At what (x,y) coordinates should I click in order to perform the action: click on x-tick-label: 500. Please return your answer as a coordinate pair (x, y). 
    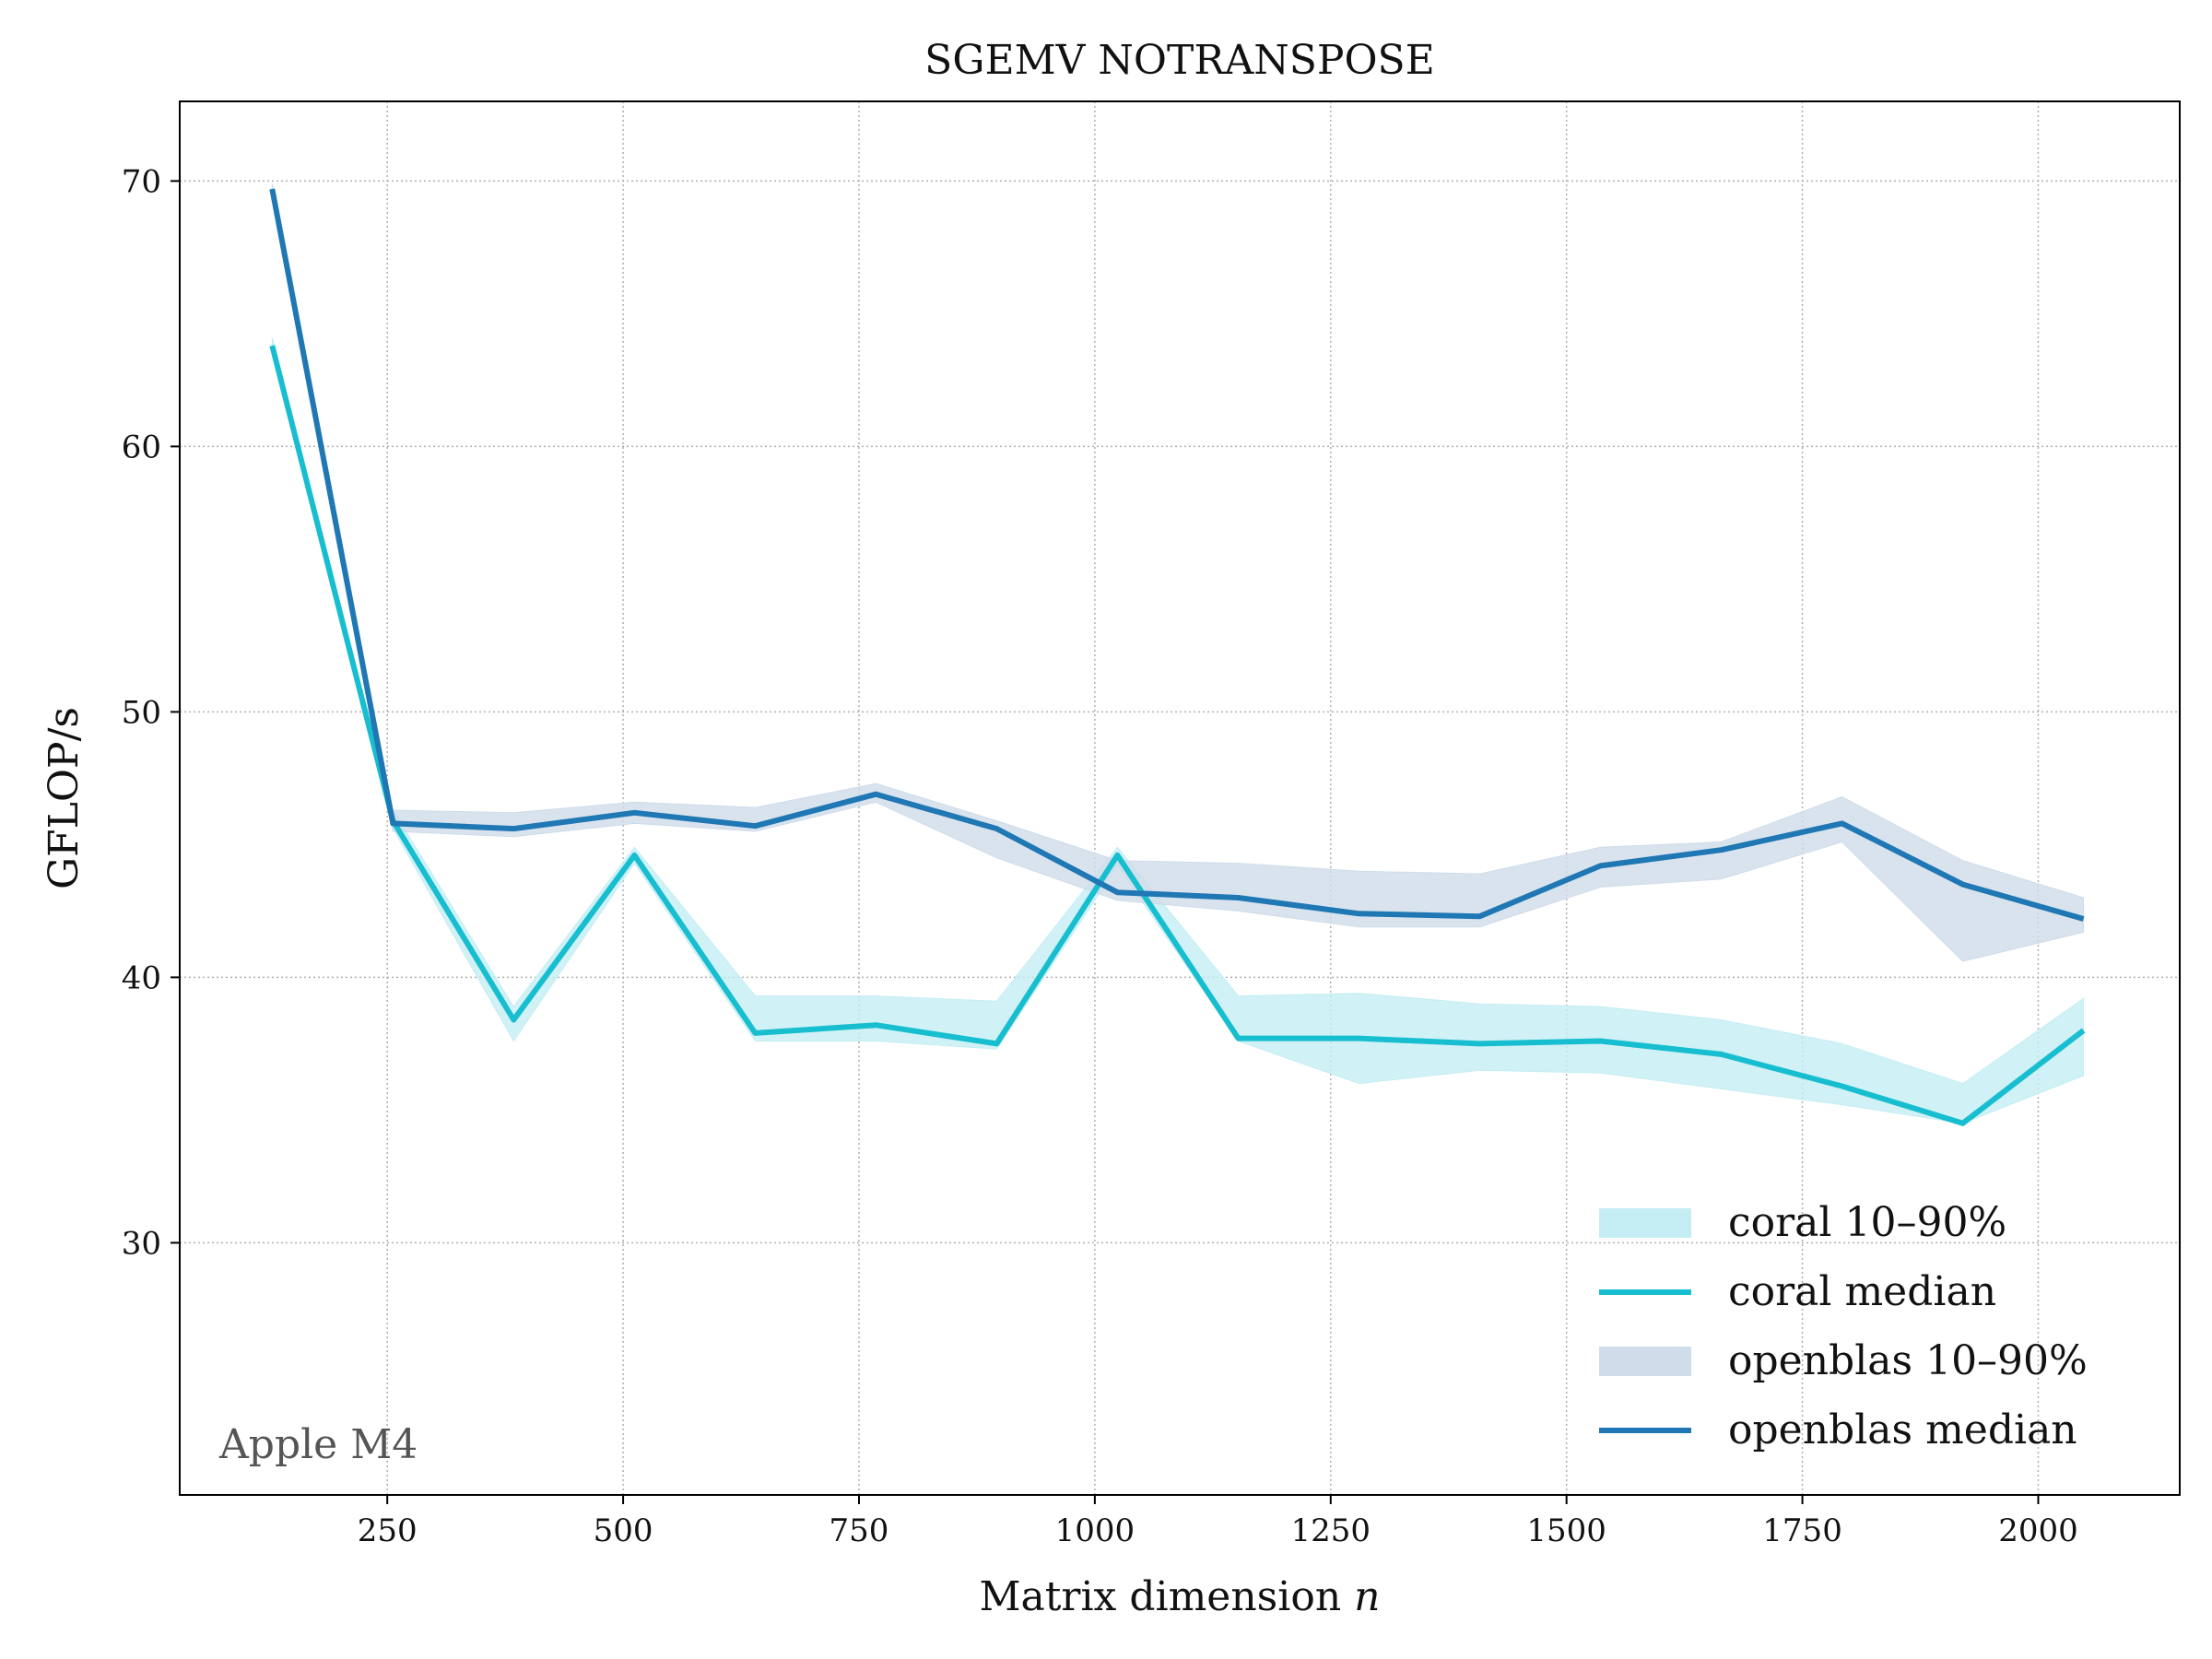
    Looking at the image, I should click on (623, 1530).